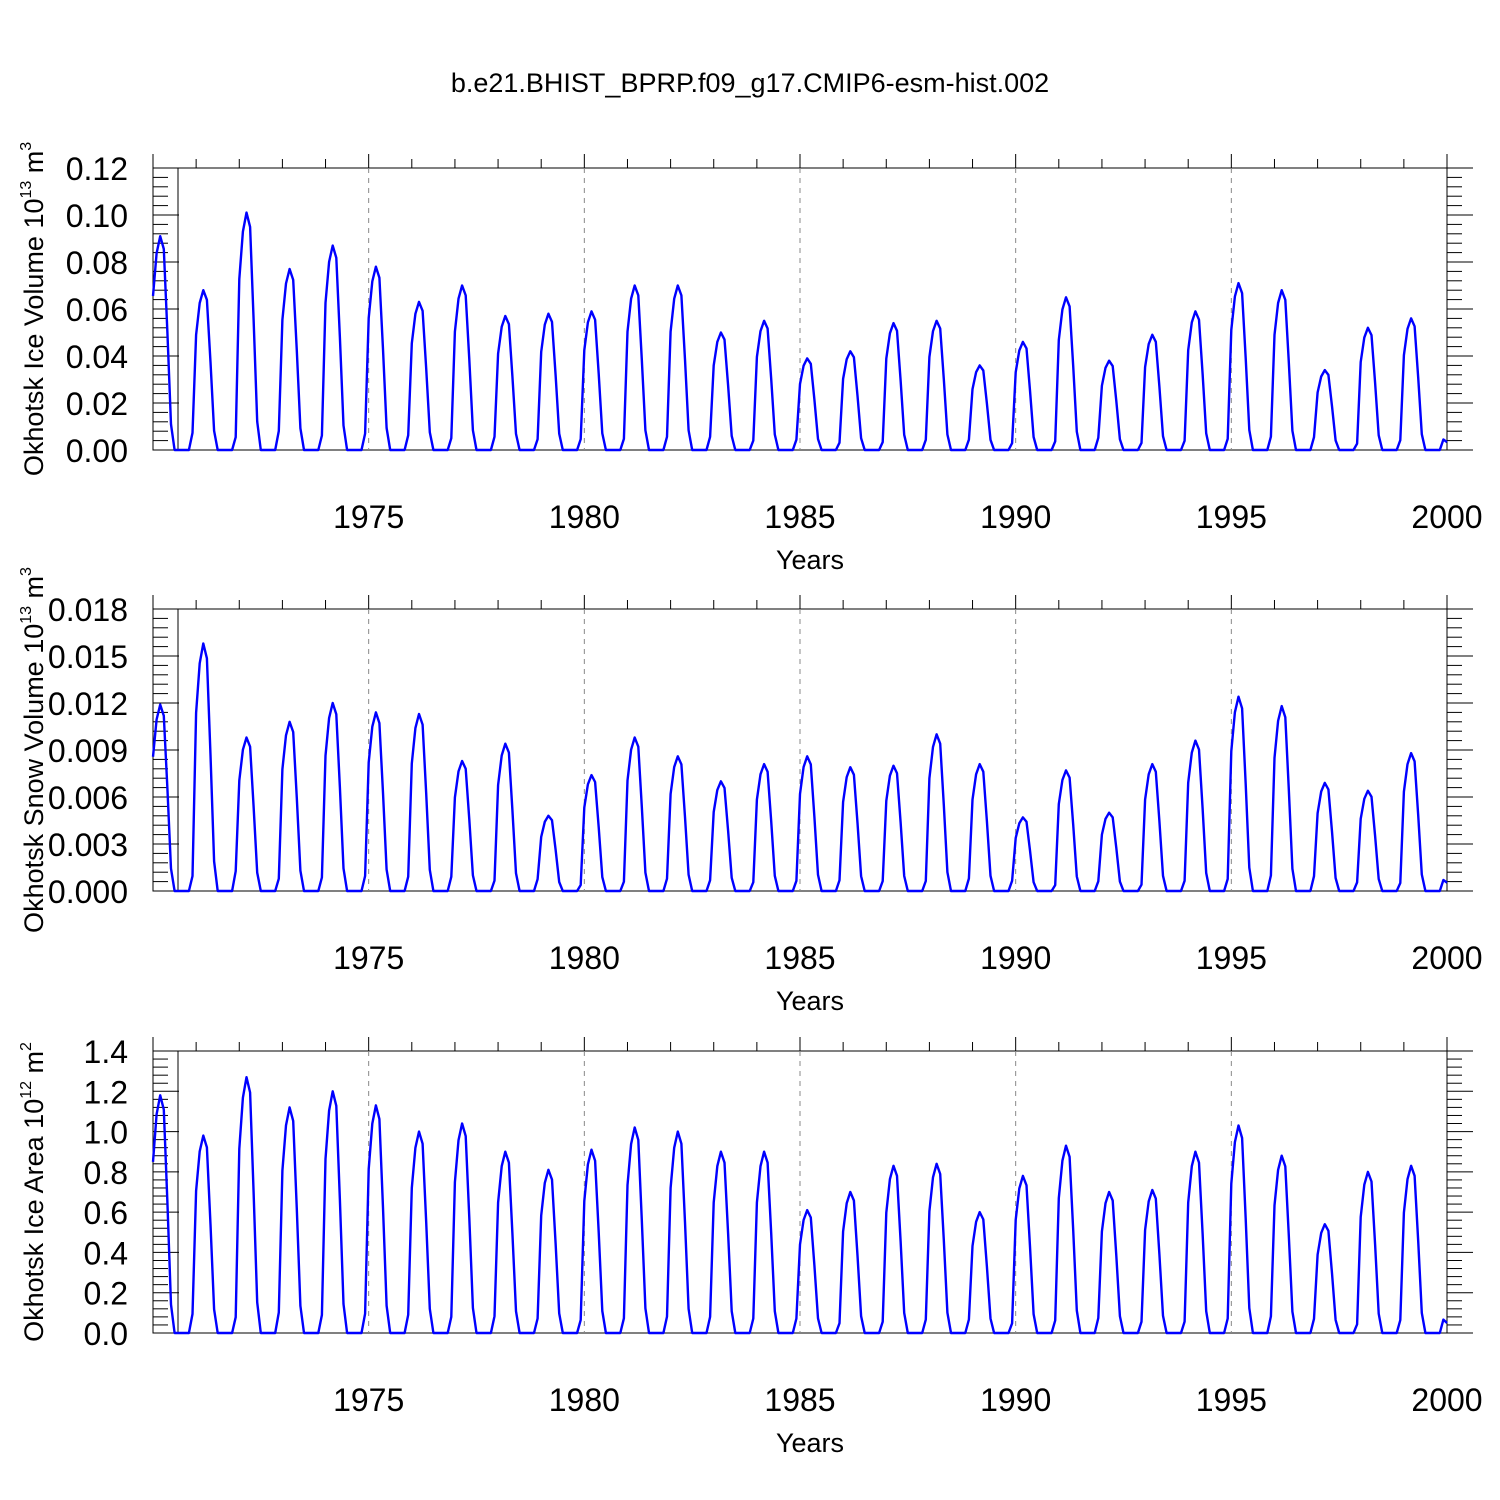 The width and height of the screenshot is (1500, 1500). I want to click on y-tick-label-0.0: 0.0, so click(106, 1334).